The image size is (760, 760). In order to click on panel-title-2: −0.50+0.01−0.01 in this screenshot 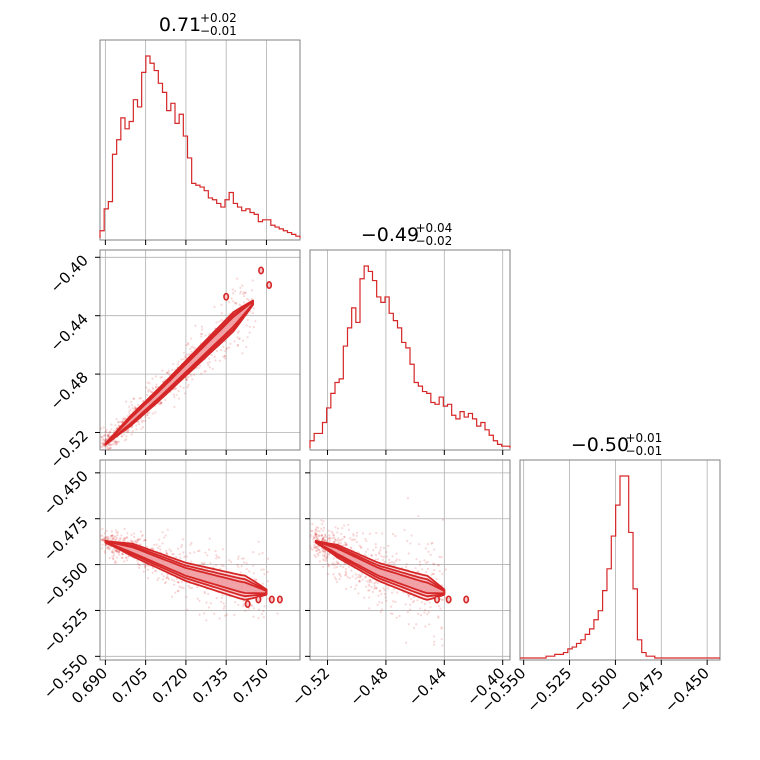, I will do `click(616, 444)`.